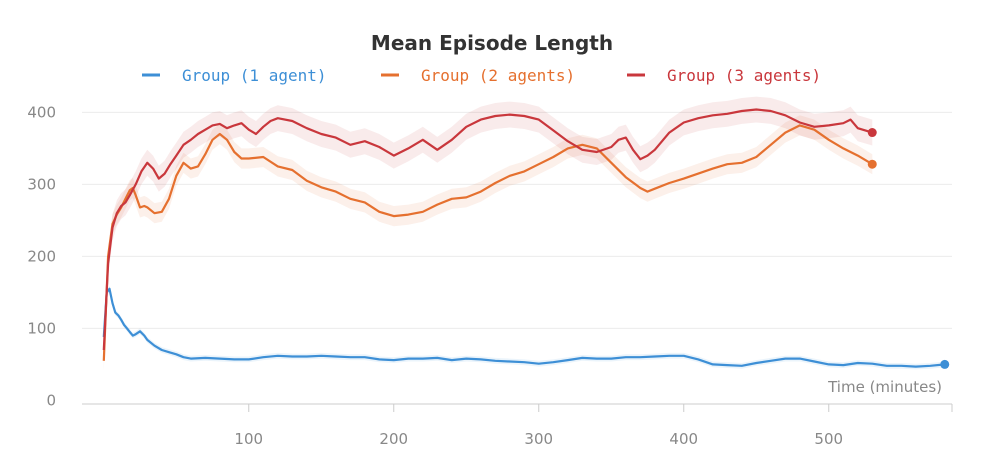  Describe the element at coordinates (51, 400) in the screenshot. I see `y-tick-label: 0` at that location.